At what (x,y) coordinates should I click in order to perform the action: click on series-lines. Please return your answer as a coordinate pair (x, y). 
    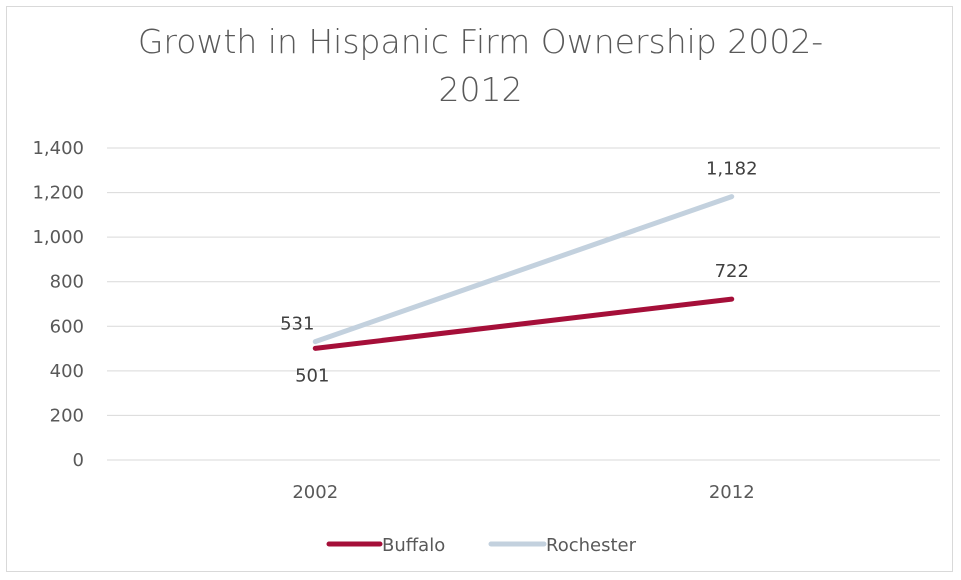
    Looking at the image, I should click on (523, 272).